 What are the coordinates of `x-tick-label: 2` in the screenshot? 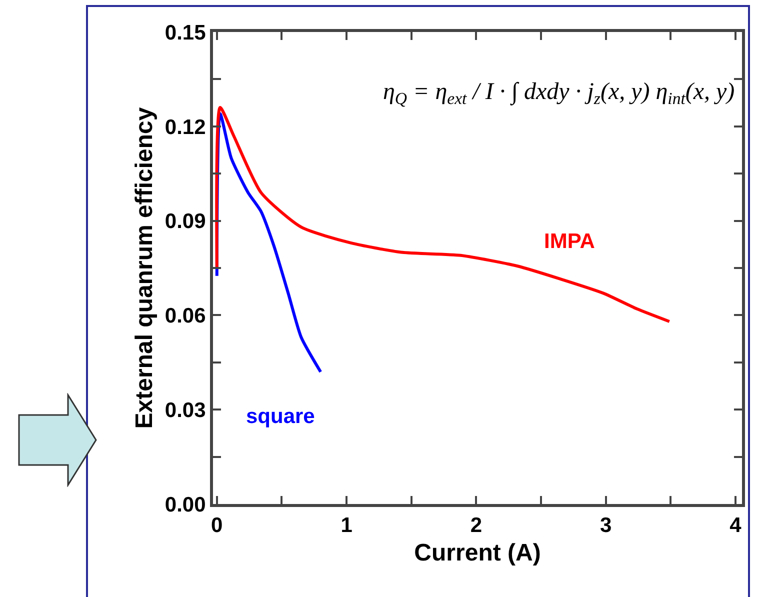 It's located at (476, 526).